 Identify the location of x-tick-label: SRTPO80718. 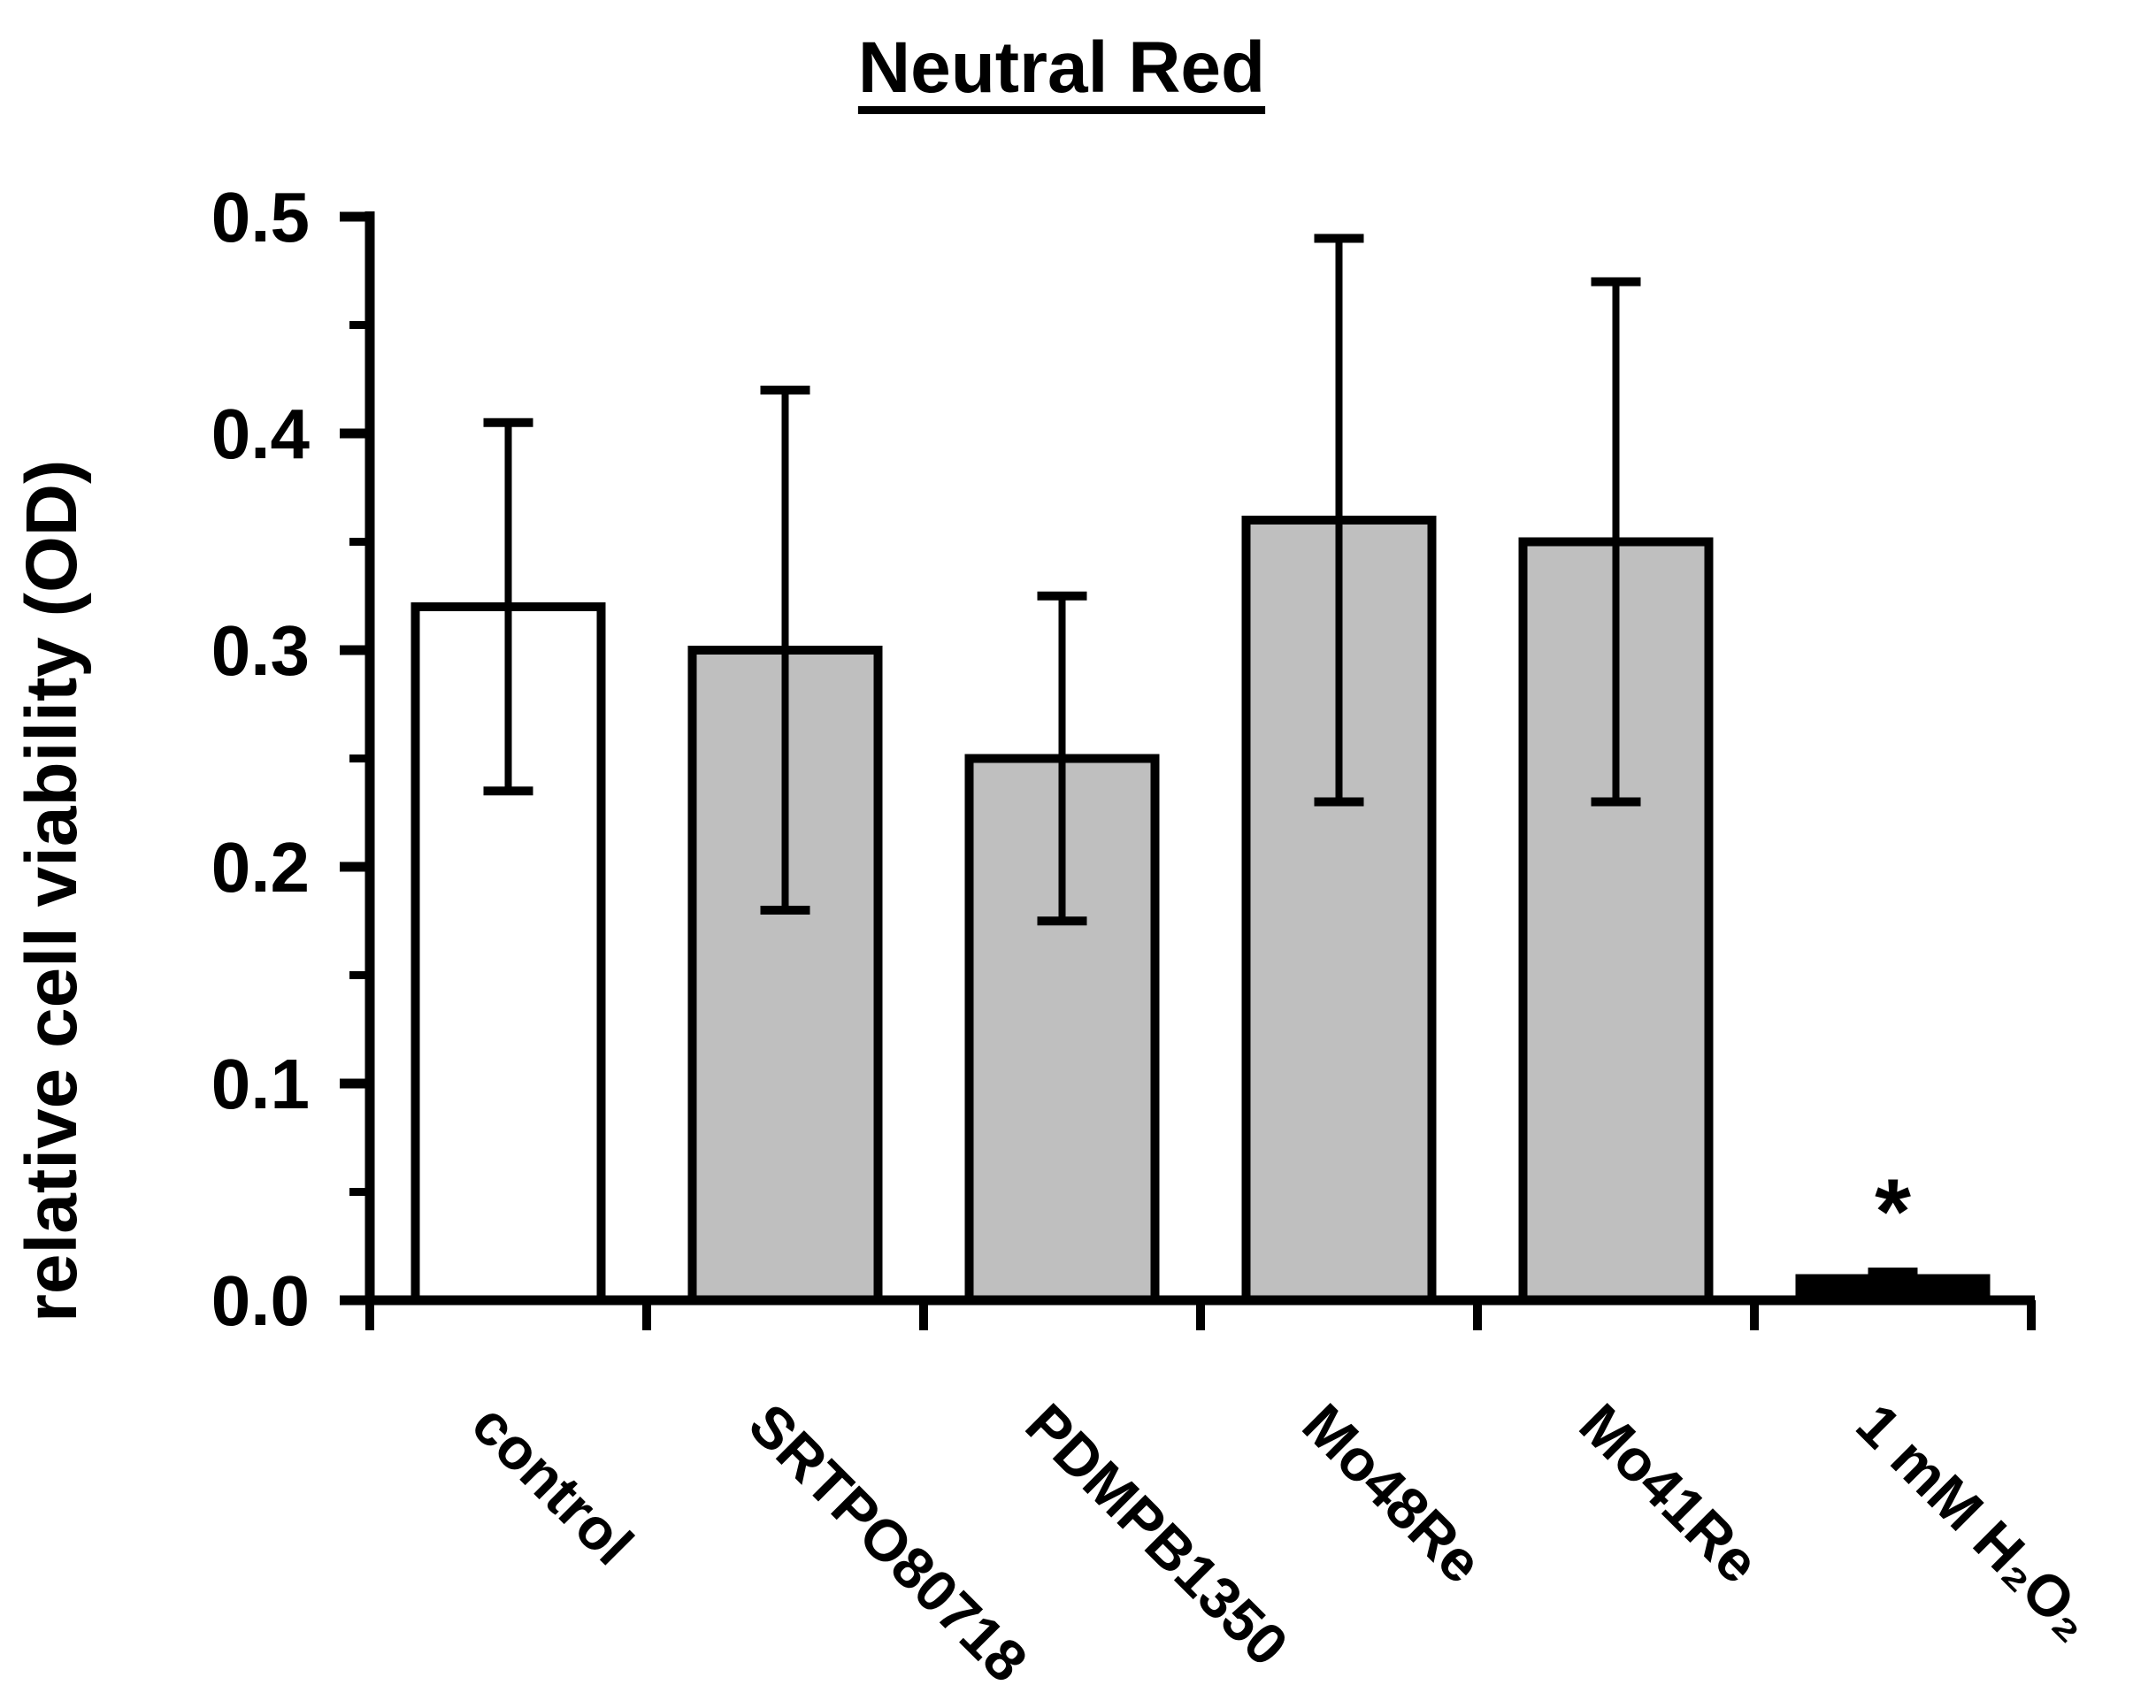
(889, 1543).